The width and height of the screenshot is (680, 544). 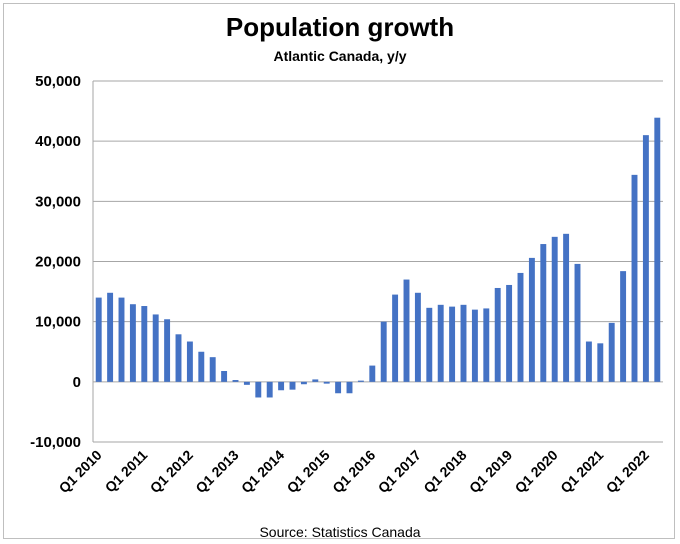 What do you see at coordinates (340, 27) in the screenshot?
I see `chart-title: Population growth` at bounding box center [340, 27].